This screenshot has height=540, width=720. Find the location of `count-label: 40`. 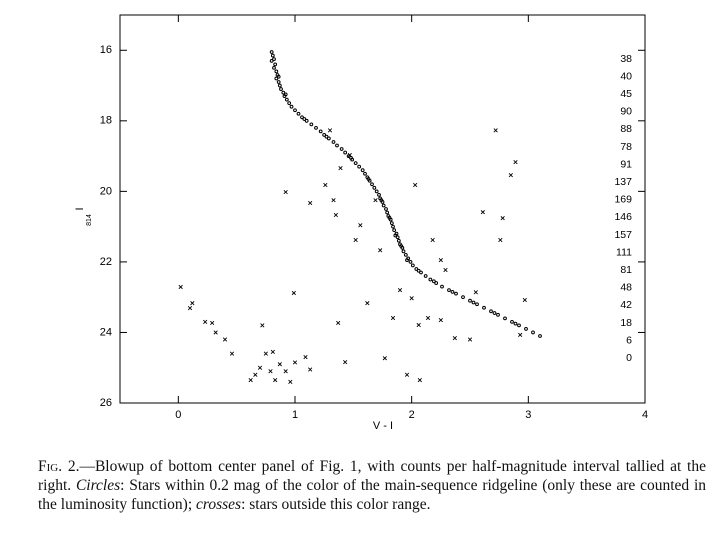

count-label: 40 is located at coordinates (626, 76).